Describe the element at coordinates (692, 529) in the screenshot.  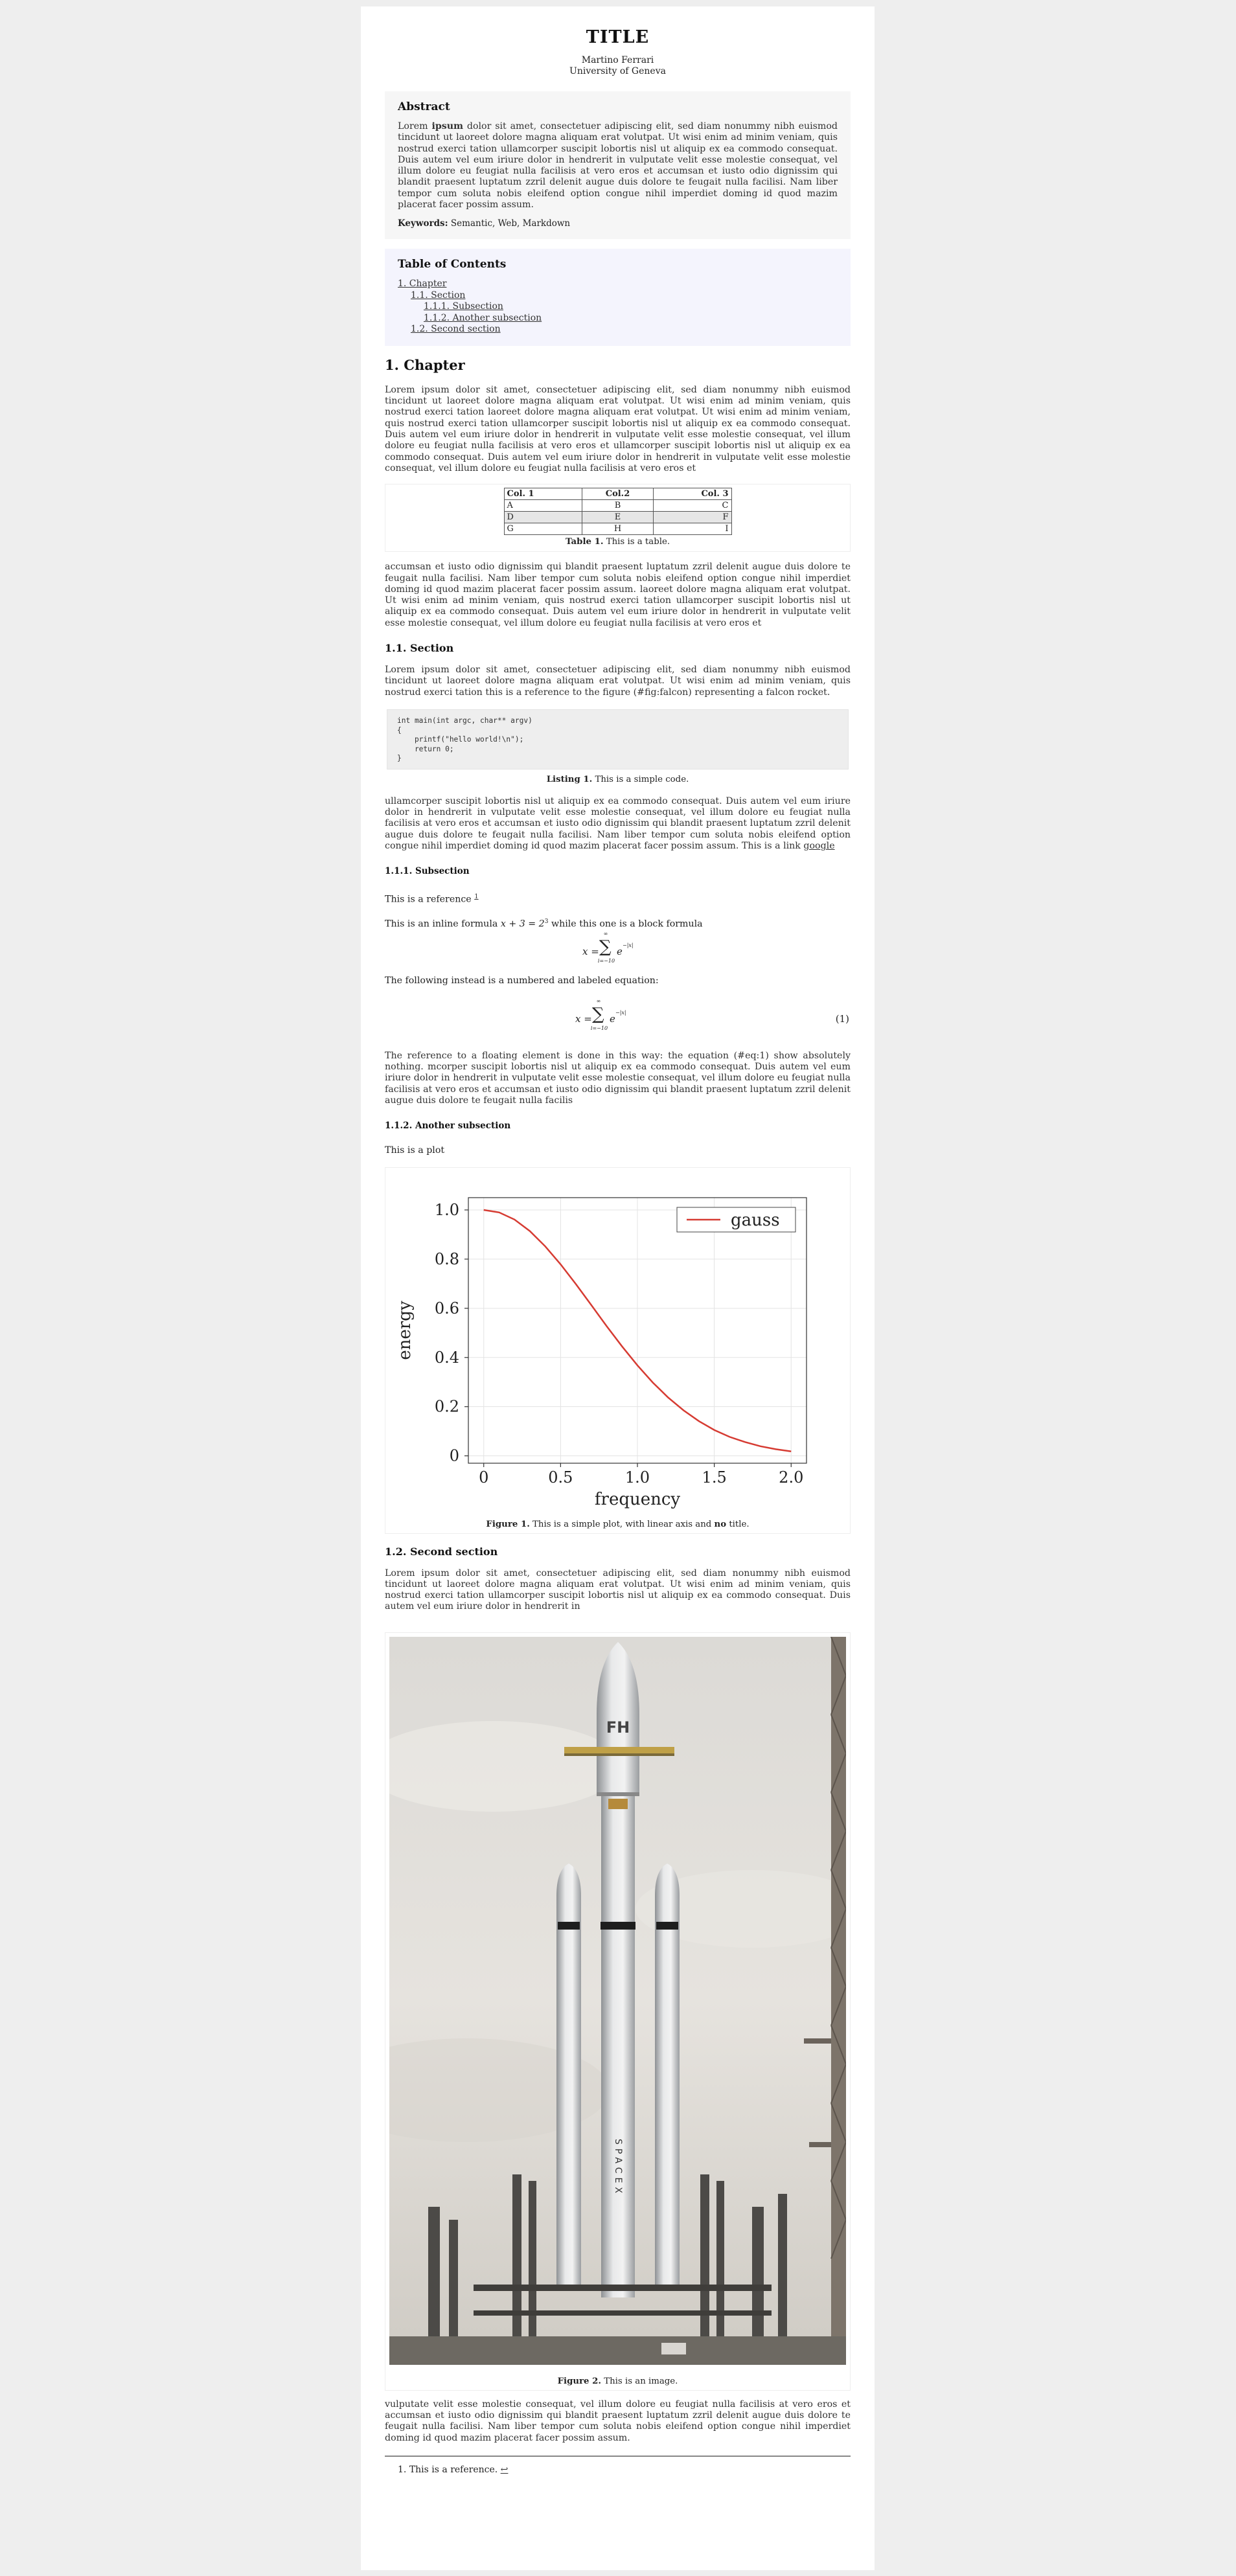
I see `table-cell: I` at that location.